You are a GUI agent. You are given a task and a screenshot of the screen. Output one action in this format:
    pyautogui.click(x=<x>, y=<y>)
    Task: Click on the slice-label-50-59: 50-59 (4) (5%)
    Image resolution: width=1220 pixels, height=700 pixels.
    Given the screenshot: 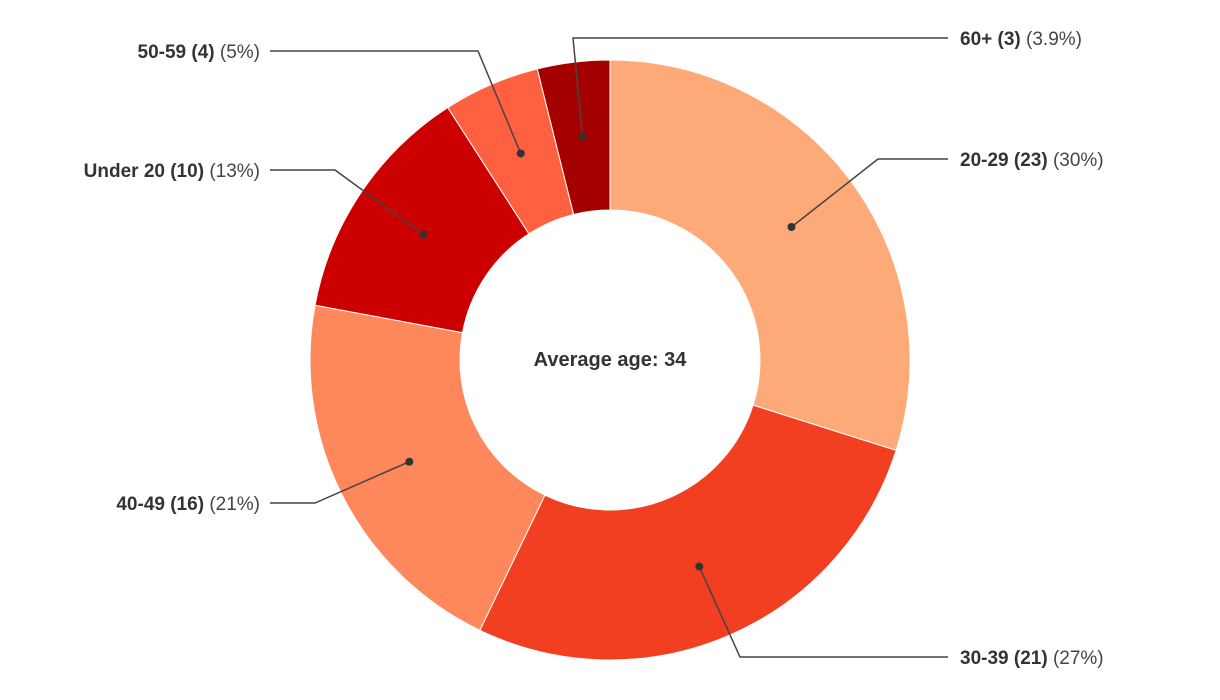 What is the action you would take?
    pyautogui.click(x=199, y=52)
    